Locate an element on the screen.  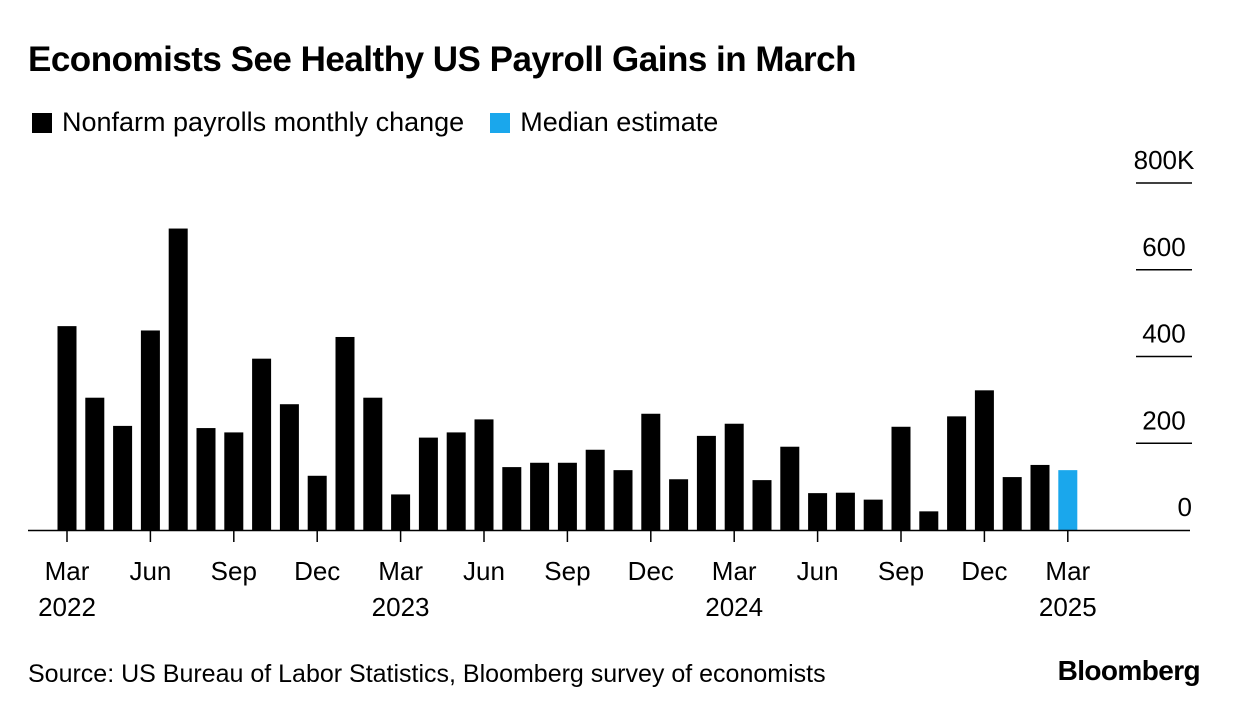
y-tick-label: 0 is located at coordinates (1185, 507).